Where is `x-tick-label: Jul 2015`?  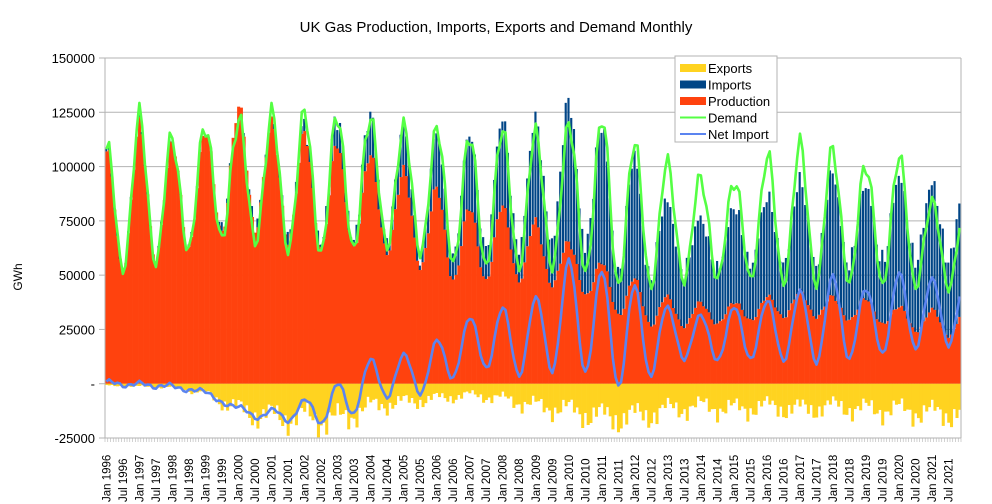
x-tick-label: Jul 2015 is located at coordinates (751, 480).